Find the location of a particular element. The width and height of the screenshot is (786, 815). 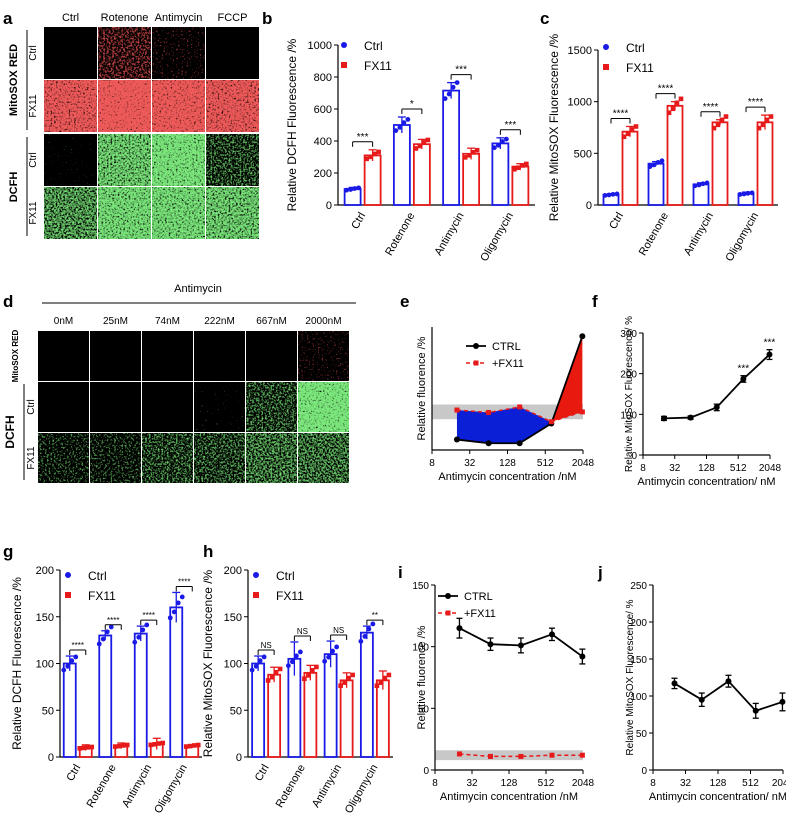

y-tick-label: 150 is located at coordinates (45, 618).